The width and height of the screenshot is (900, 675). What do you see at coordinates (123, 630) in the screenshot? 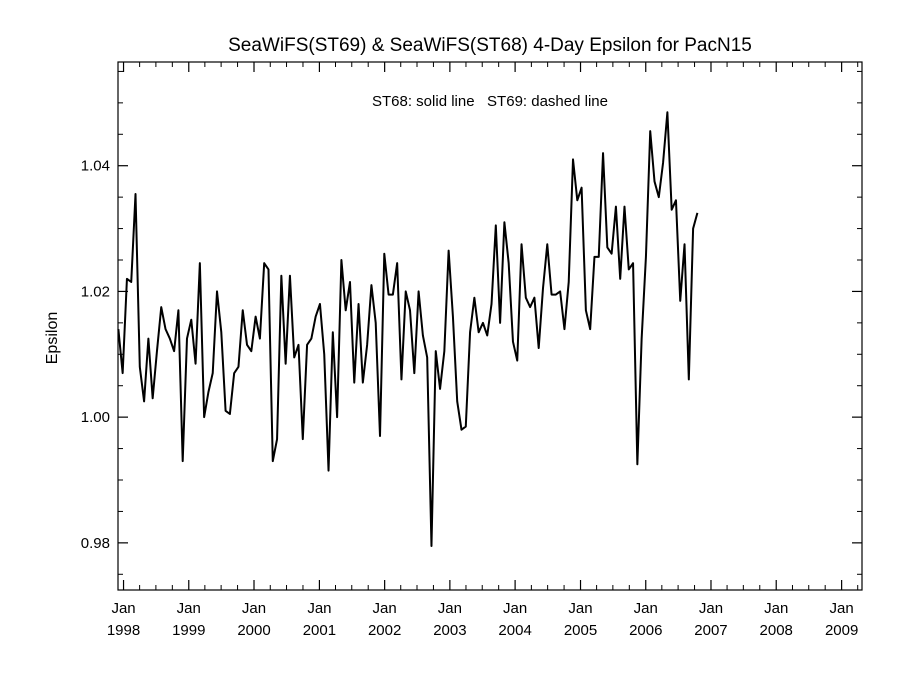
I see `x-tick-year-label: 1998` at bounding box center [123, 630].